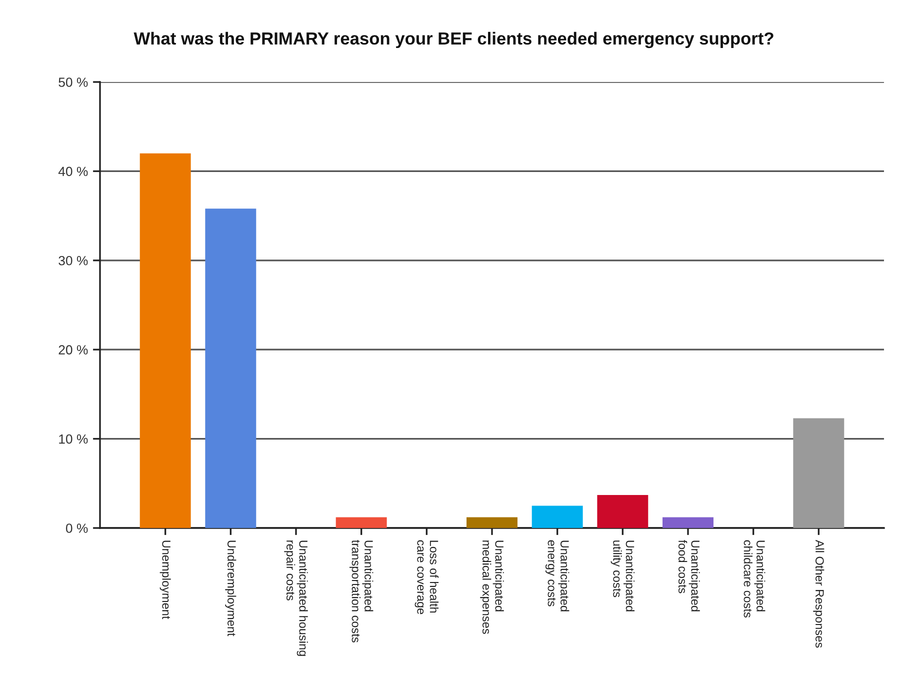 Image resolution: width=908 pixels, height=688 pixels. Describe the element at coordinates (73, 82) in the screenshot. I see `y-tick-label: 50 %` at that location.